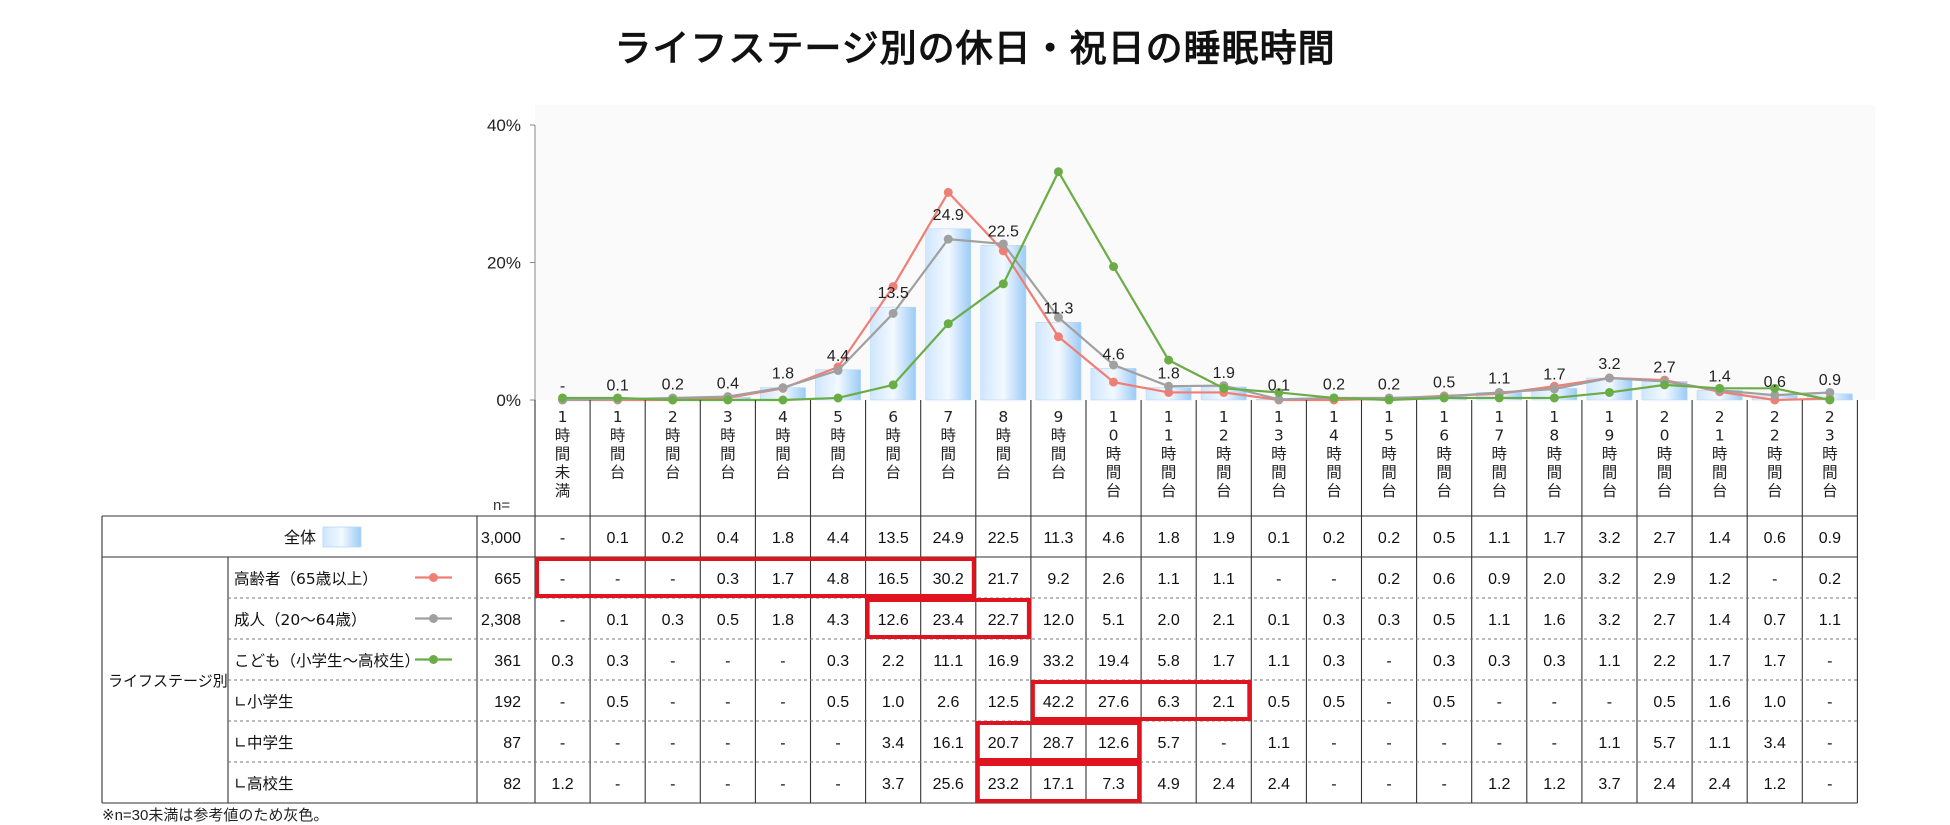 The width and height of the screenshot is (1950, 825). I want to click on bar-data-label: 11.3, so click(1058, 308).